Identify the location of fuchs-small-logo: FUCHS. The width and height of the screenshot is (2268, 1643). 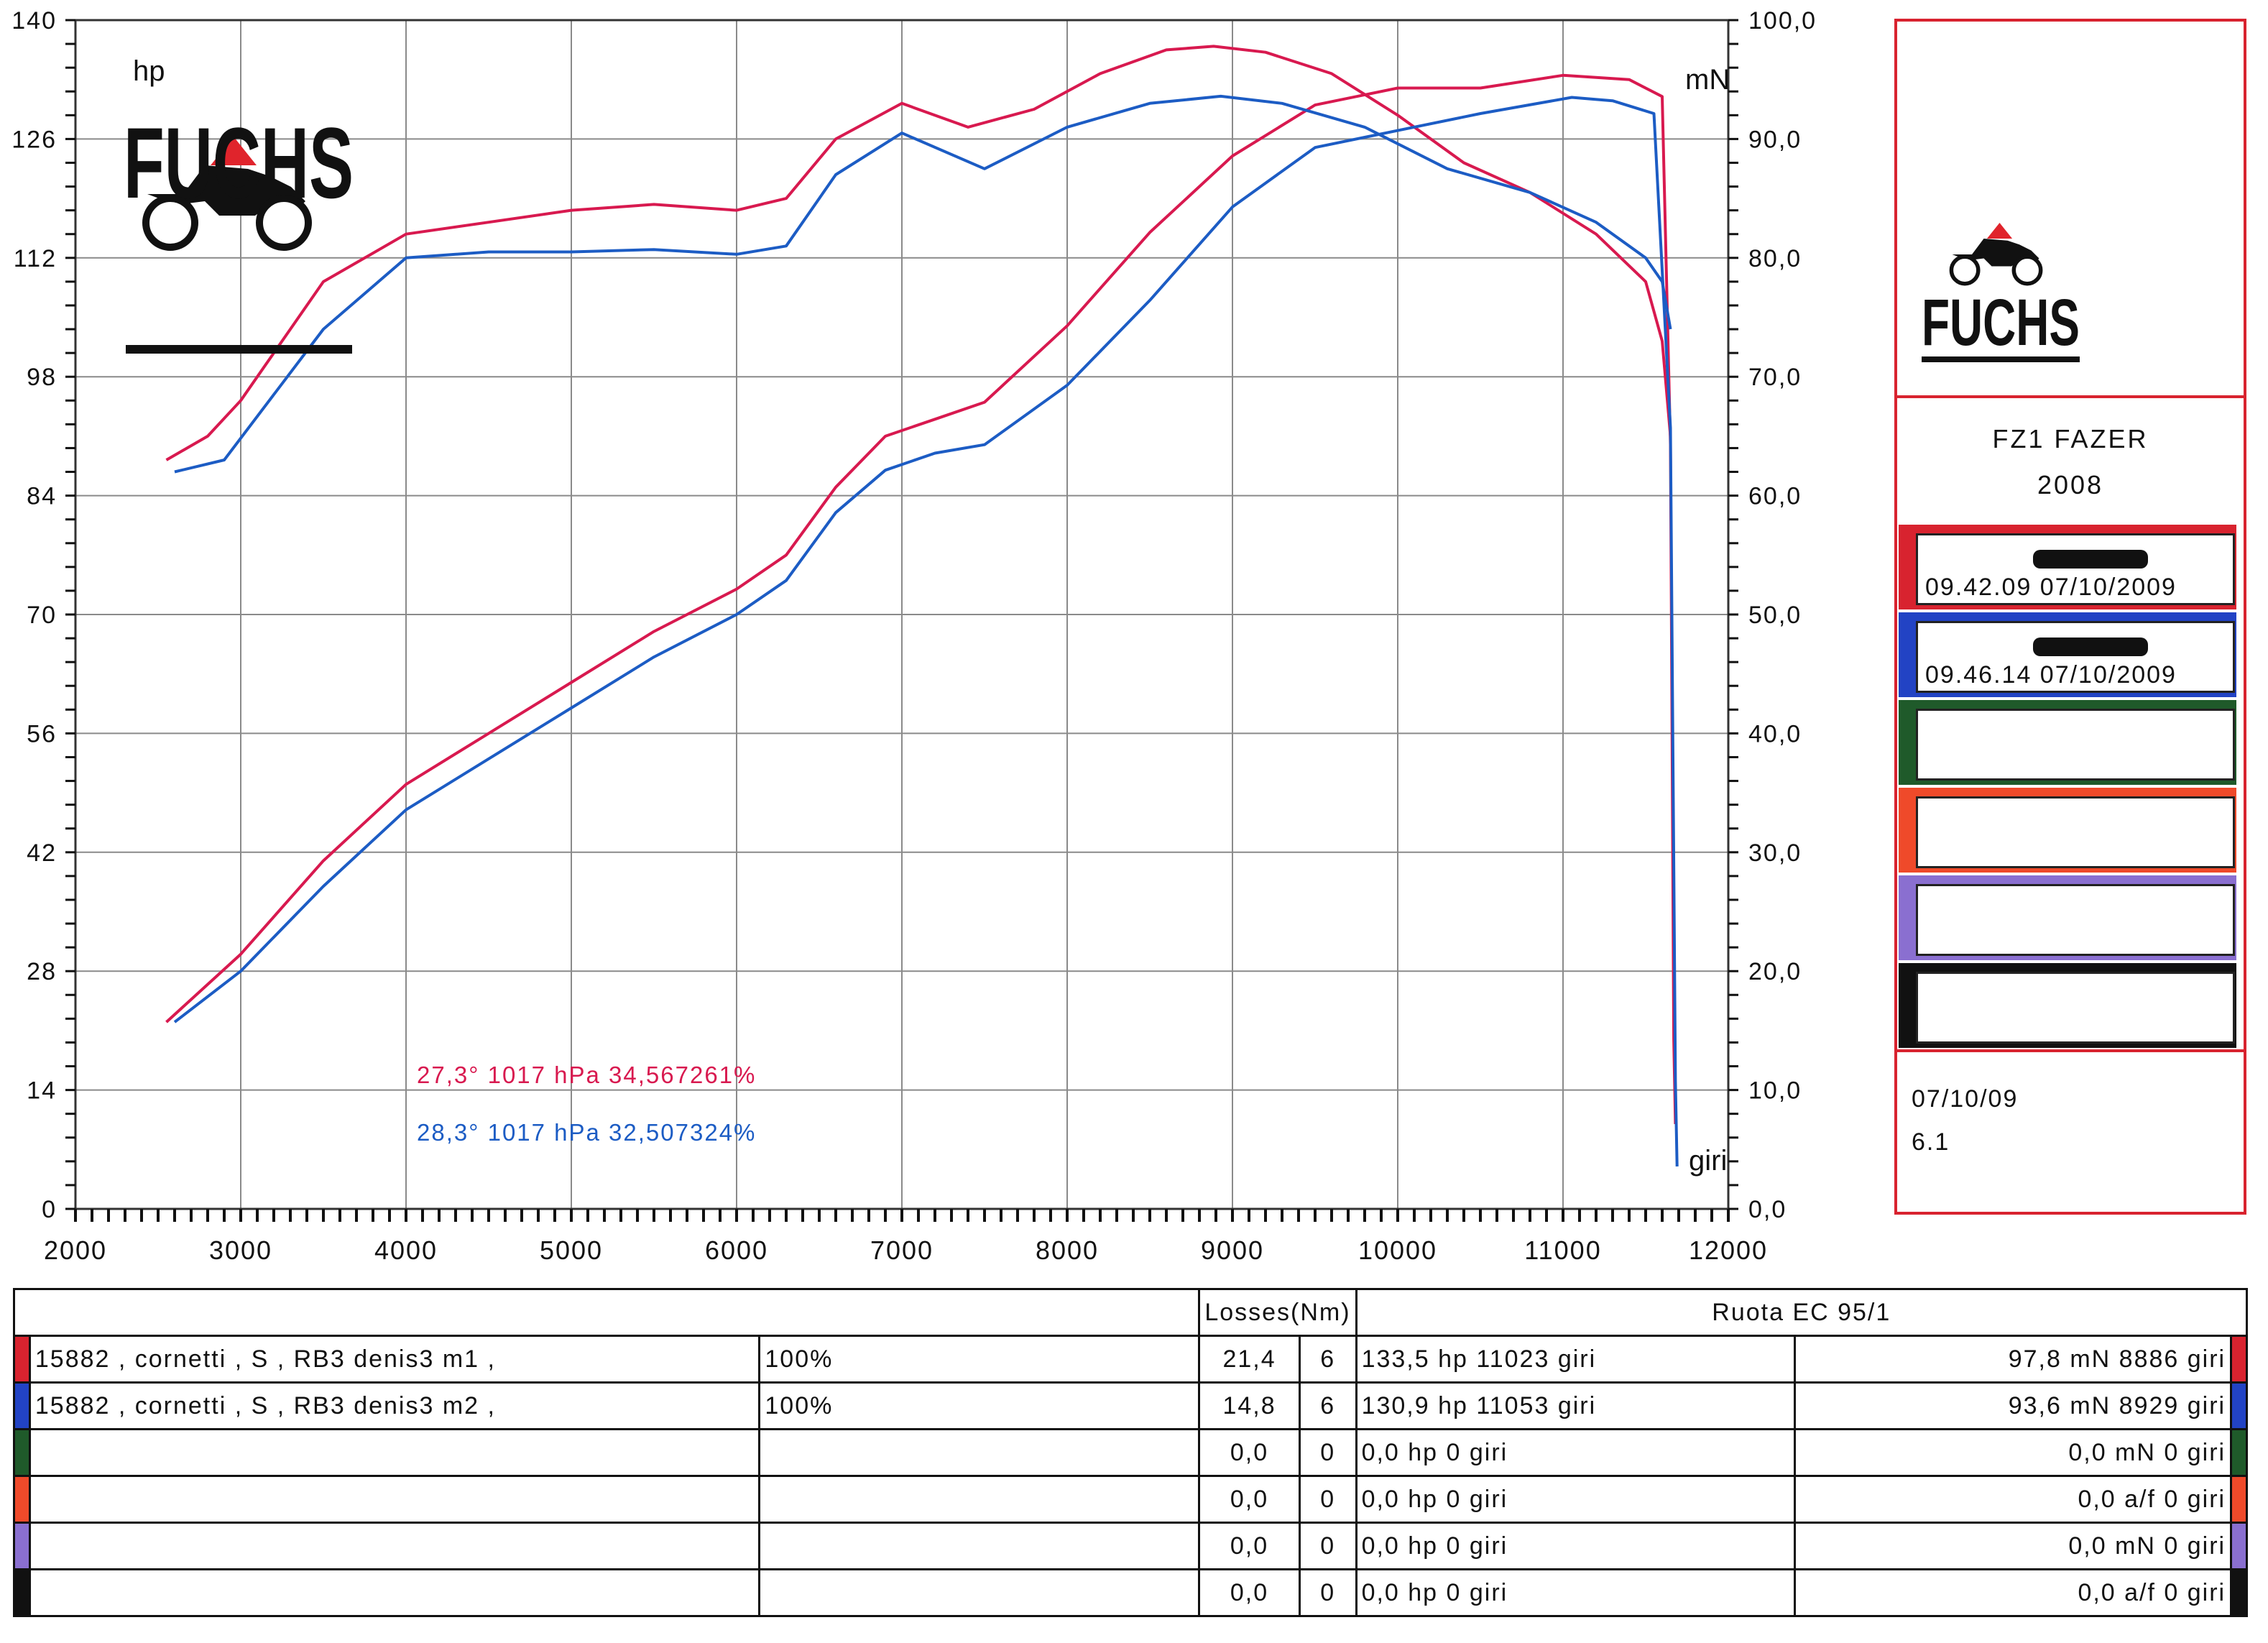
(2001, 292).